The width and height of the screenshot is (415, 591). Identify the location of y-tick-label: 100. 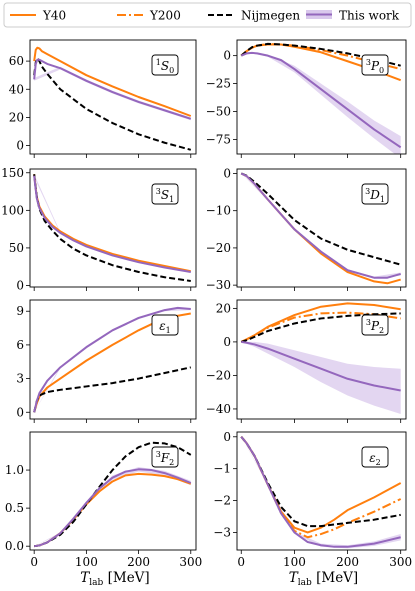
(12, 210).